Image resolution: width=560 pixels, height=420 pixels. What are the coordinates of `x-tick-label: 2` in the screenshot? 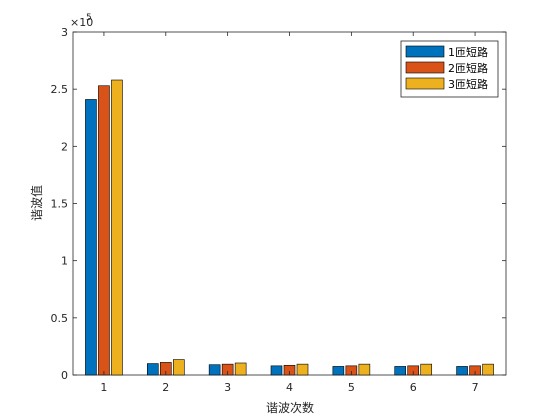 It's located at (165, 387).